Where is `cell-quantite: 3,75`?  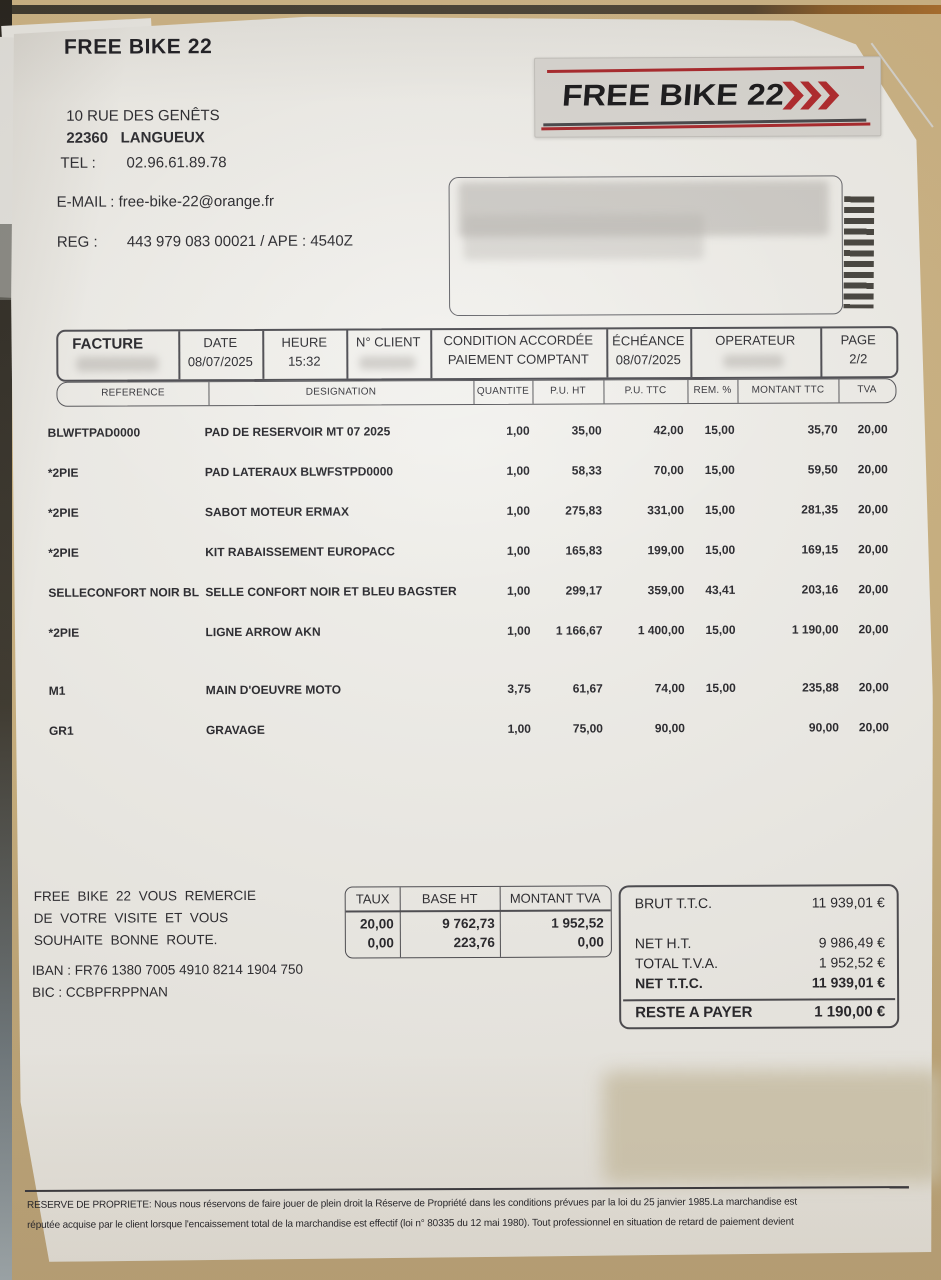 cell-quantite: 3,75 is located at coordinates (519, 688).